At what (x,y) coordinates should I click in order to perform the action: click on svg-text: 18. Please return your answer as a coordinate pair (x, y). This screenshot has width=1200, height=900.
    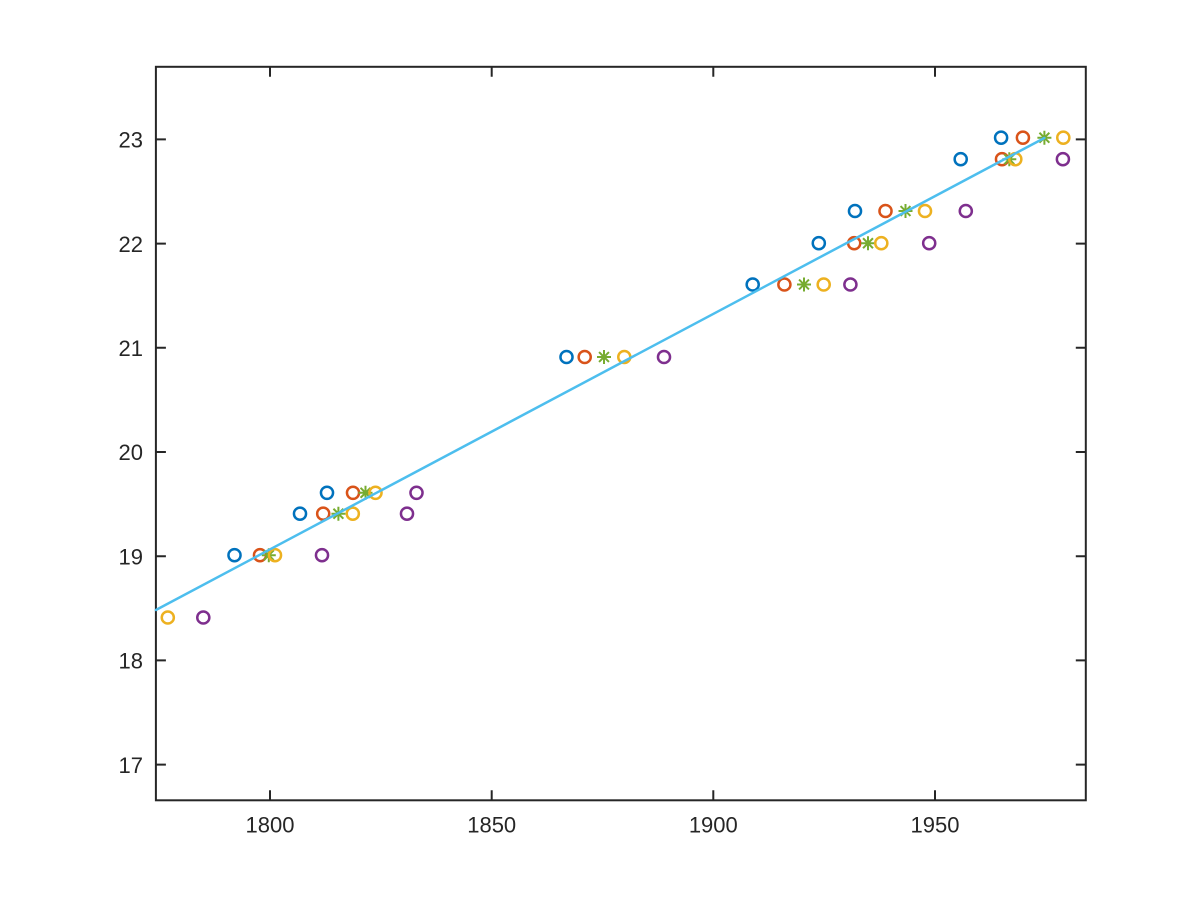
    Looking at the image, I should click on (131, 661).